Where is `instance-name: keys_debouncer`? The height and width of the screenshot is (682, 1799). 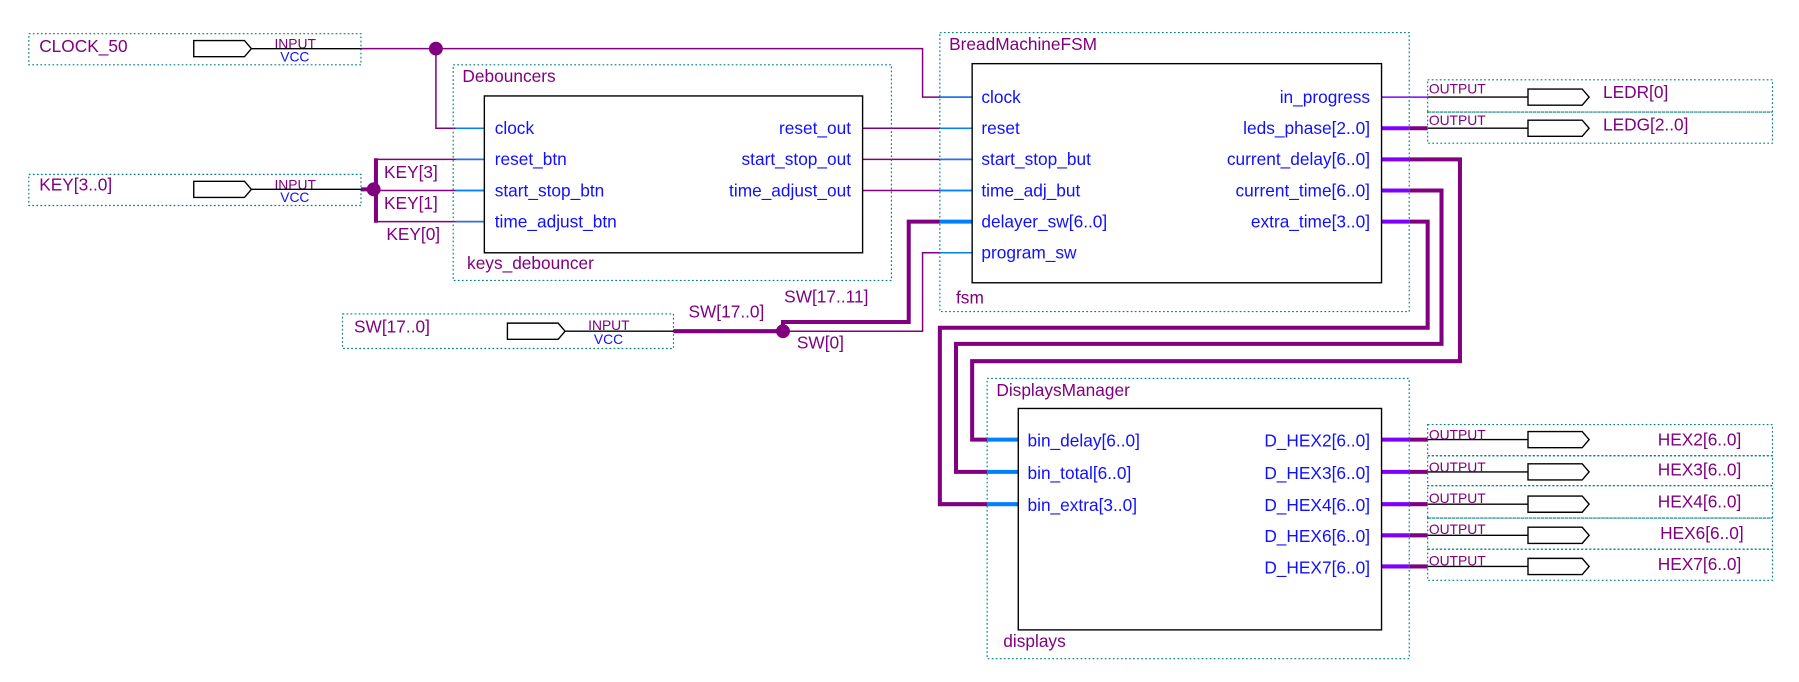 instance-name: keys_debouncer is located at coordinates (530, 263).